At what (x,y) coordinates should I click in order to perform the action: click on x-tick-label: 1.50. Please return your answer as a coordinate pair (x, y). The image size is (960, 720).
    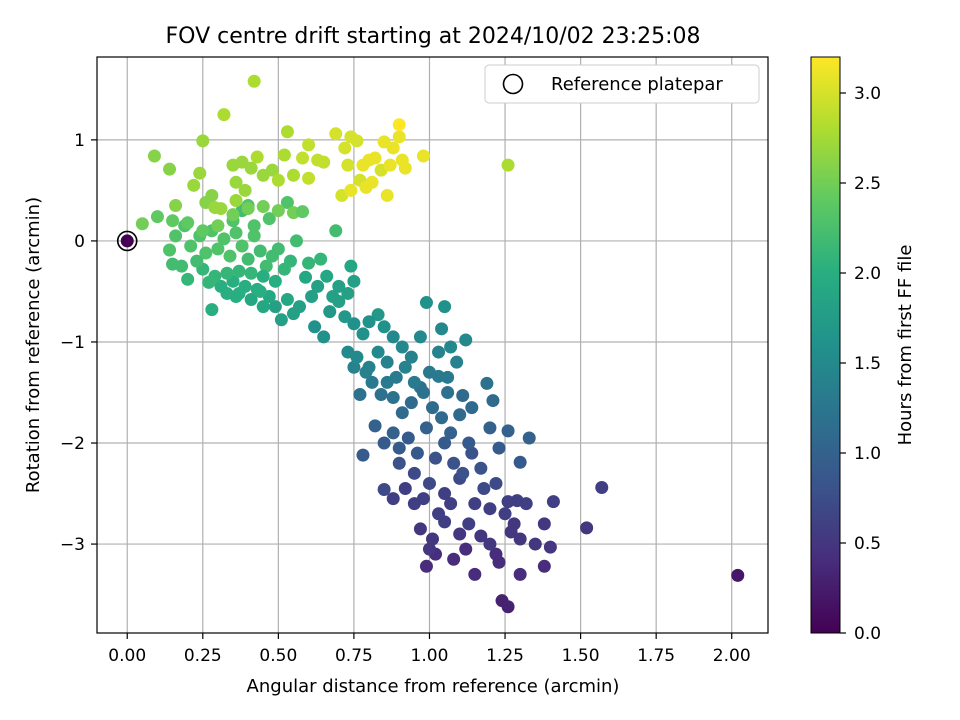
    Looking at the image, I should click on (581, 656).